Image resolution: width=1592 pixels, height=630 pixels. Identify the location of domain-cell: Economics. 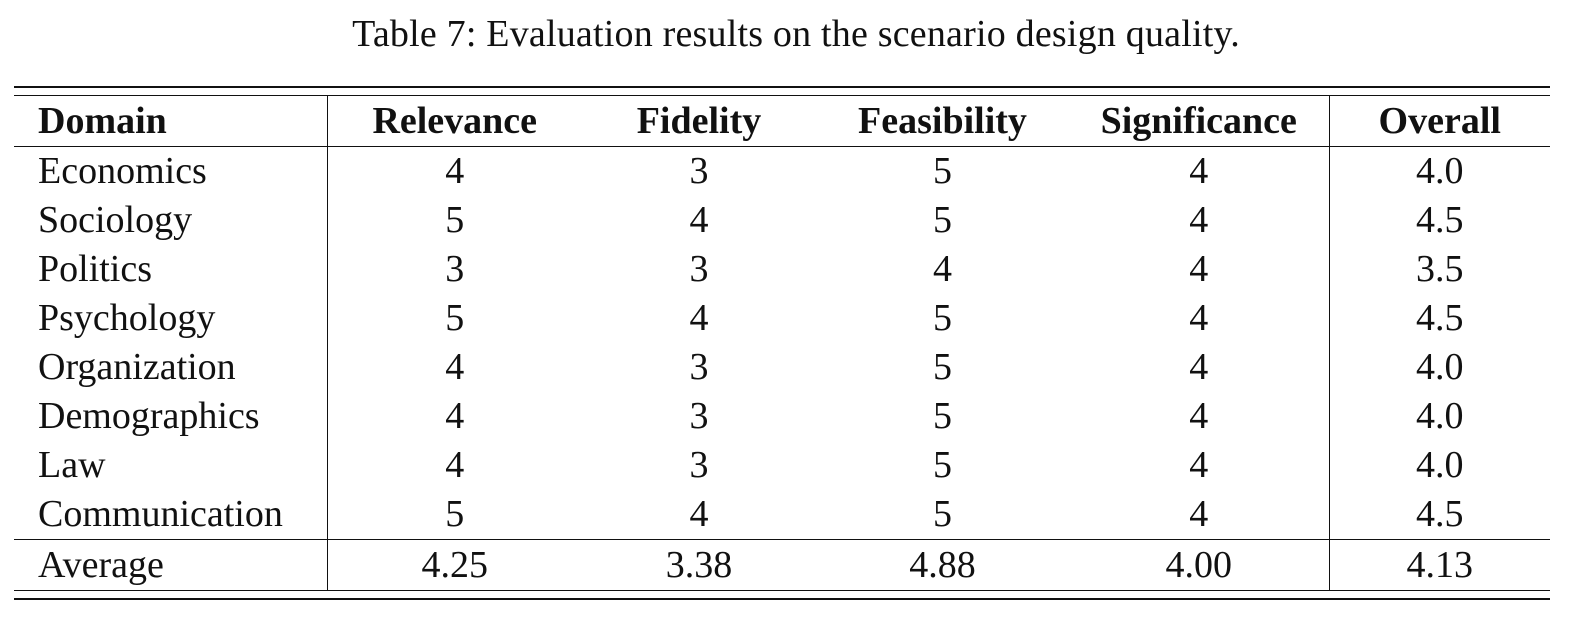
(171, 171).